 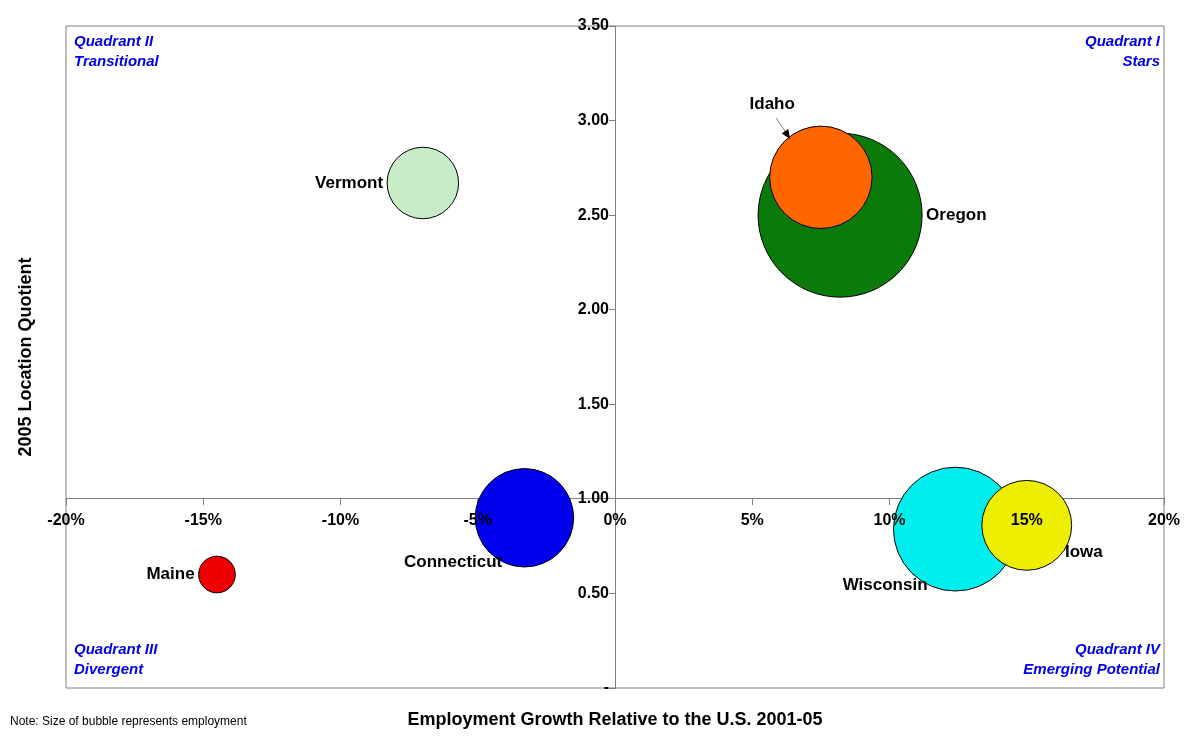 What do you see at coordinates (772, 103) in the screenshot?
I see `series-label: Idaho` at bounding box center [772, 103].